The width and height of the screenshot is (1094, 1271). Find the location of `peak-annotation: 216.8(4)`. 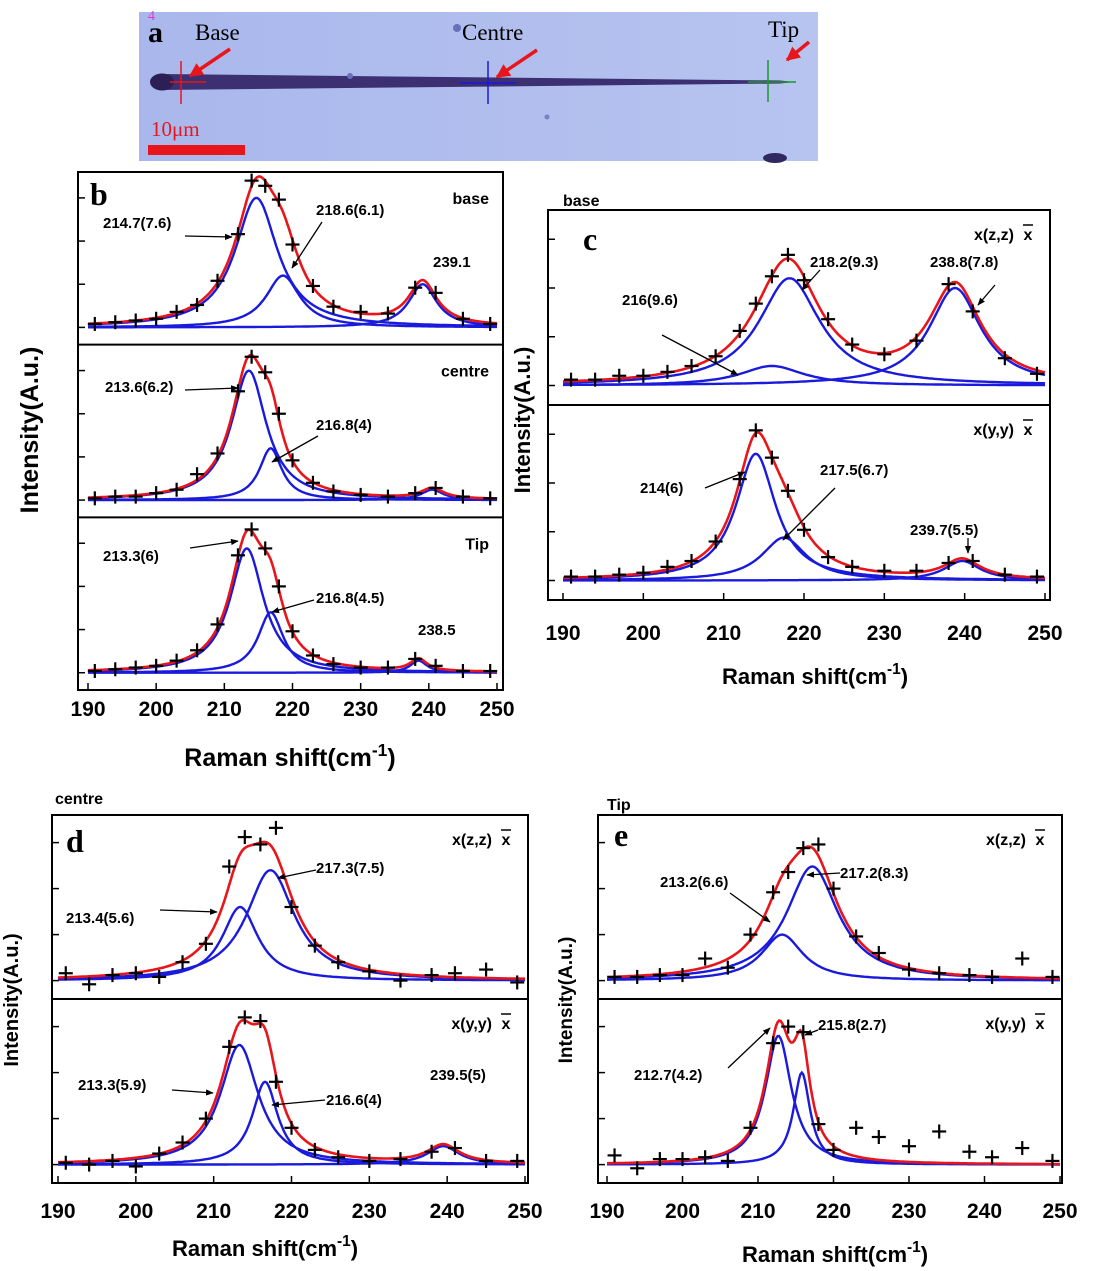

peak-annotation: 216.8(4) is located at coordinates (344, 425).